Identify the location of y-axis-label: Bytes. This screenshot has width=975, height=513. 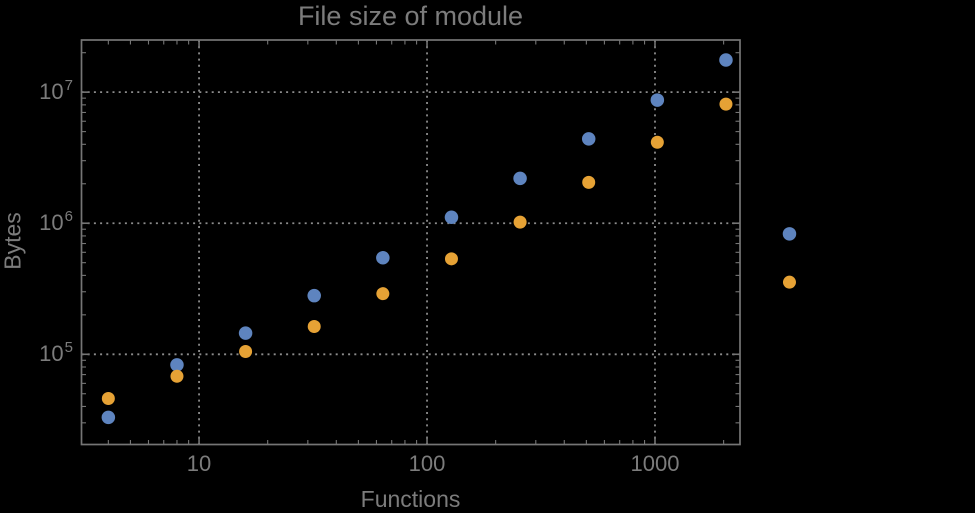
(13, 241).